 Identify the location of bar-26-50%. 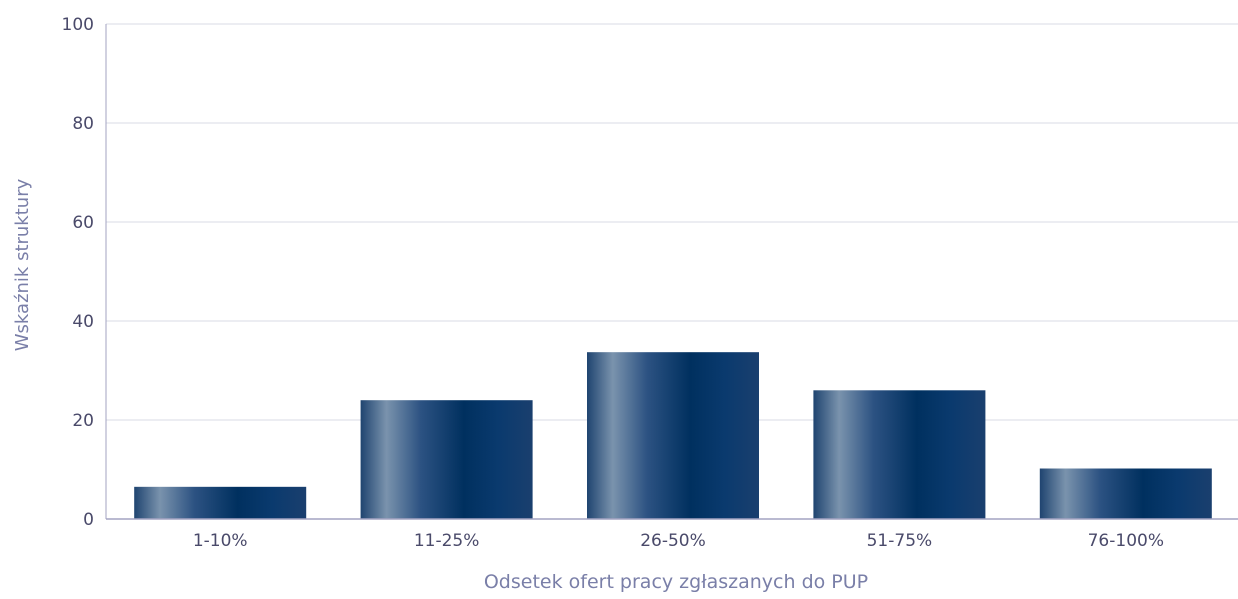
(673, 435).